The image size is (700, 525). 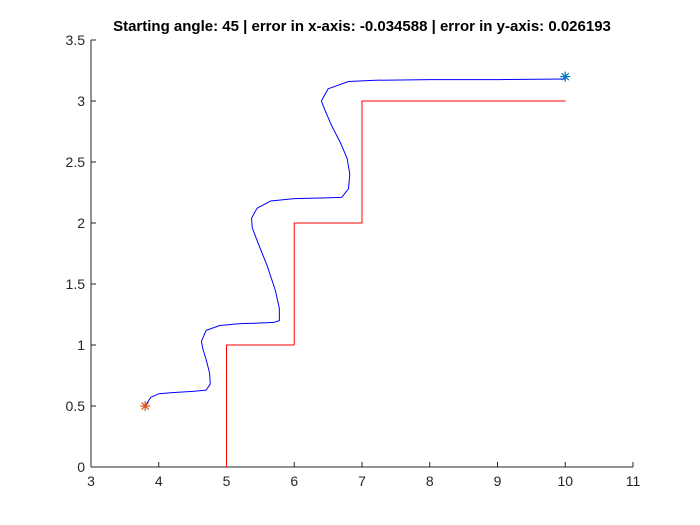 What do you see at coordinates (633, 481) in the screenshot?
I see `x-tick-label: 11` at bounding box center [633, 481].